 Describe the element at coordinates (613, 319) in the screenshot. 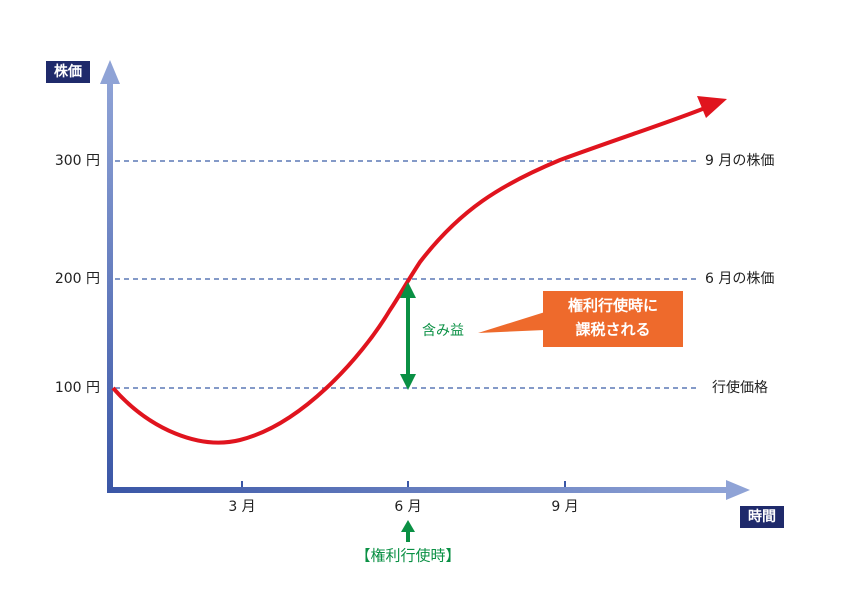

I see `callout-box` at that location.